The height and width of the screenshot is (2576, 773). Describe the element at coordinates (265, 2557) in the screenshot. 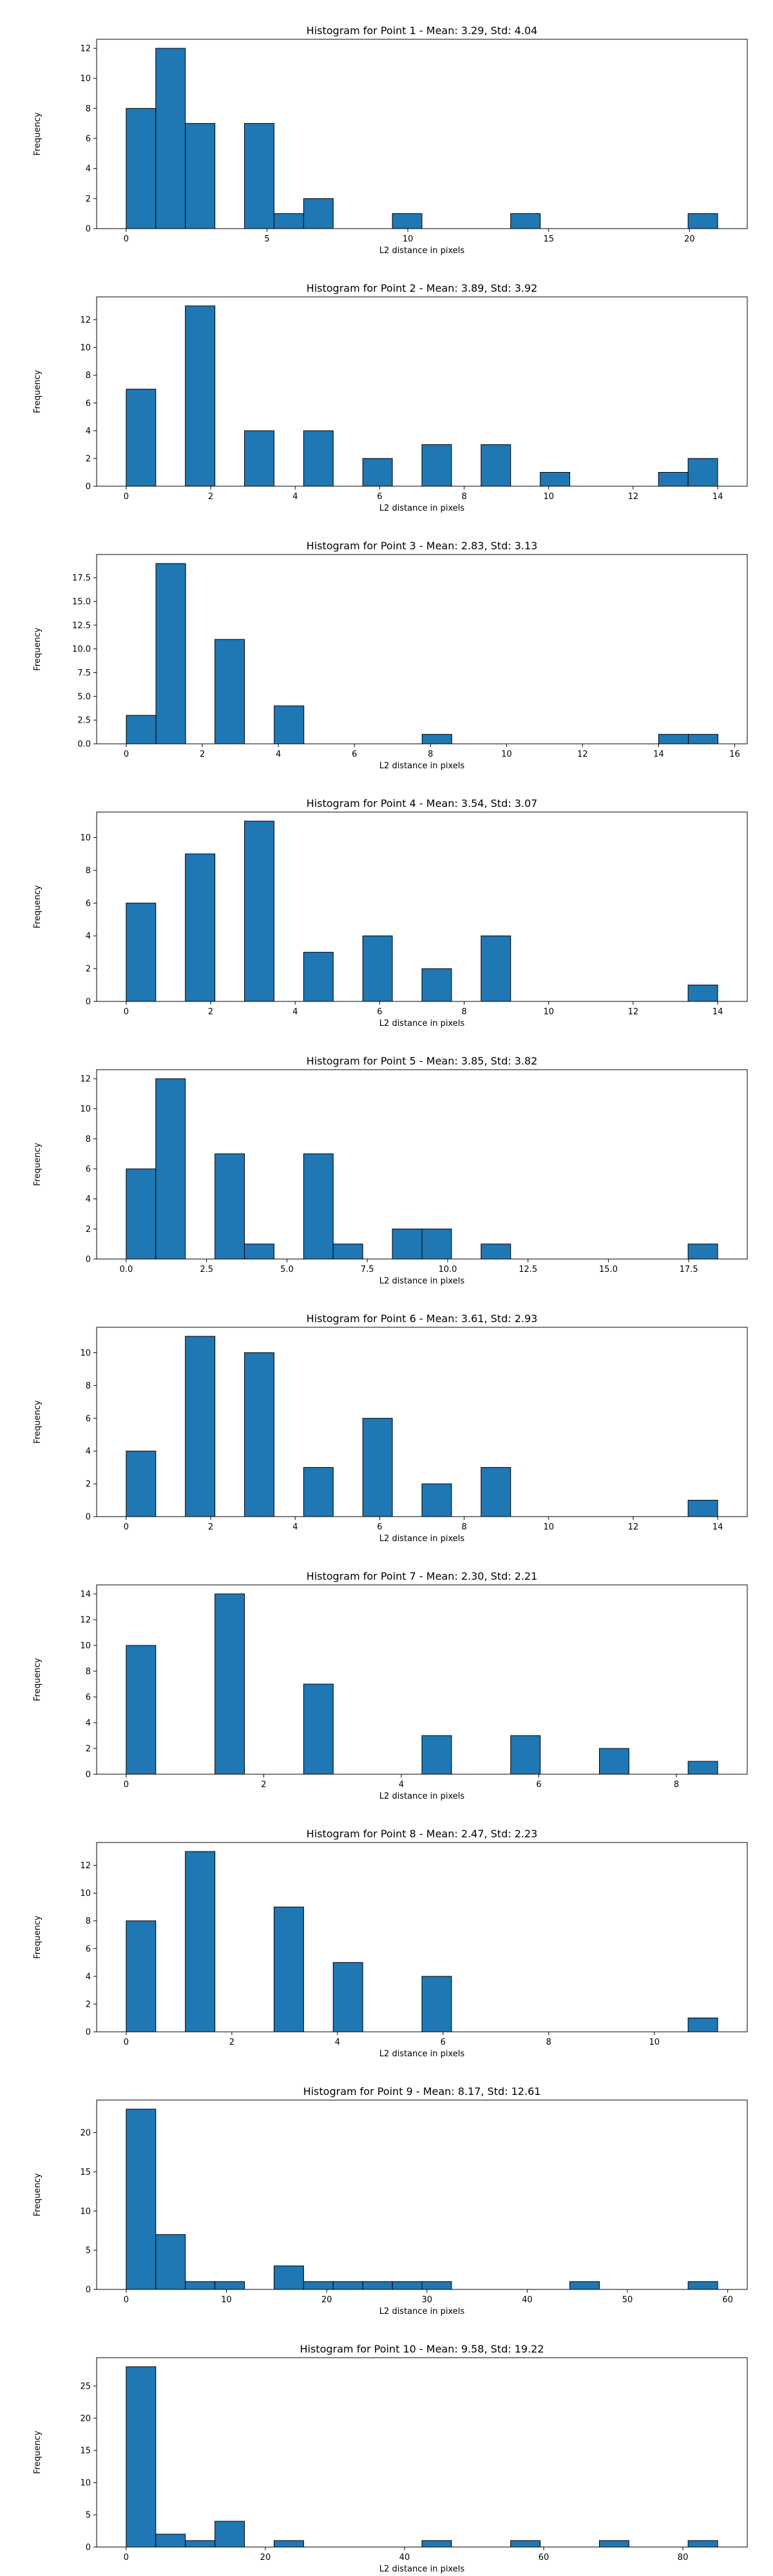

I see `x-tick-label: 20` at that location.